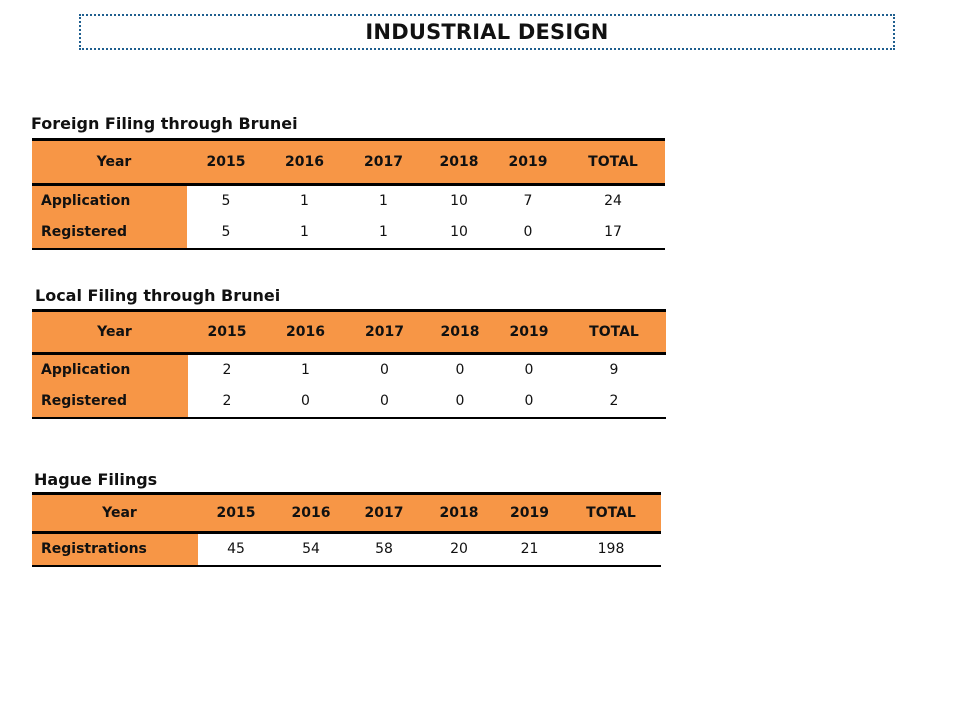 Image resolution: width=960 pixels, height=720 pixels. What do you see at coordinates (611, 549) in the screenshot?
I see `table-cell: 198` at bounding box center [611, 549].